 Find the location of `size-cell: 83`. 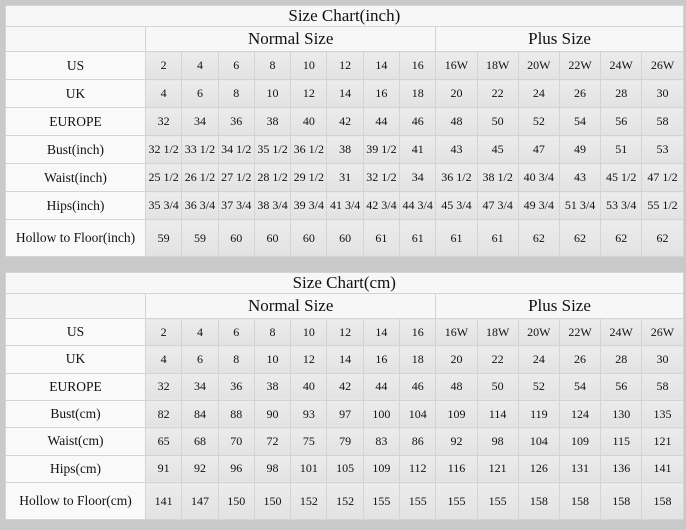

size-cell: 83 is located at coordinates (381, 441).